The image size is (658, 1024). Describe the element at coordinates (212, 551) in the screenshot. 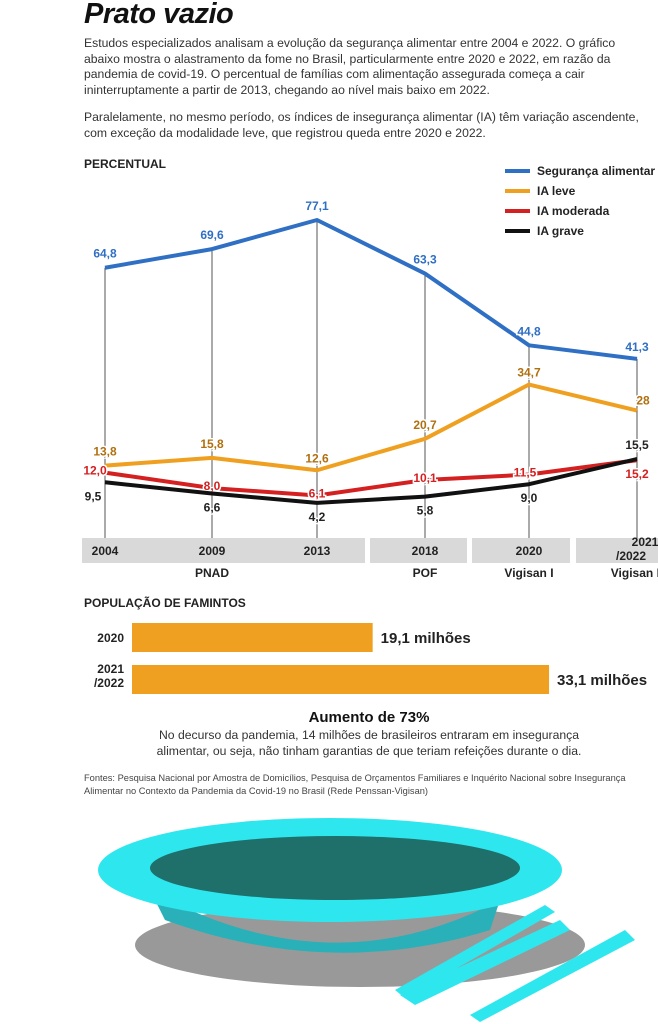

I see `x-tick-label: 2009` at that location.